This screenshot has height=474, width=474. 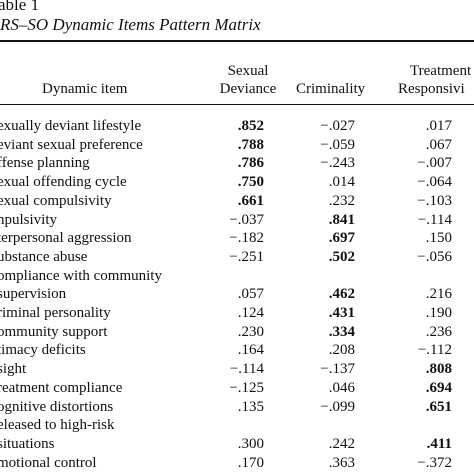 What do you see at coordinates (250, 350) in the screenshot?
I see `cell-value: .164` at bounding box center [250, 350].